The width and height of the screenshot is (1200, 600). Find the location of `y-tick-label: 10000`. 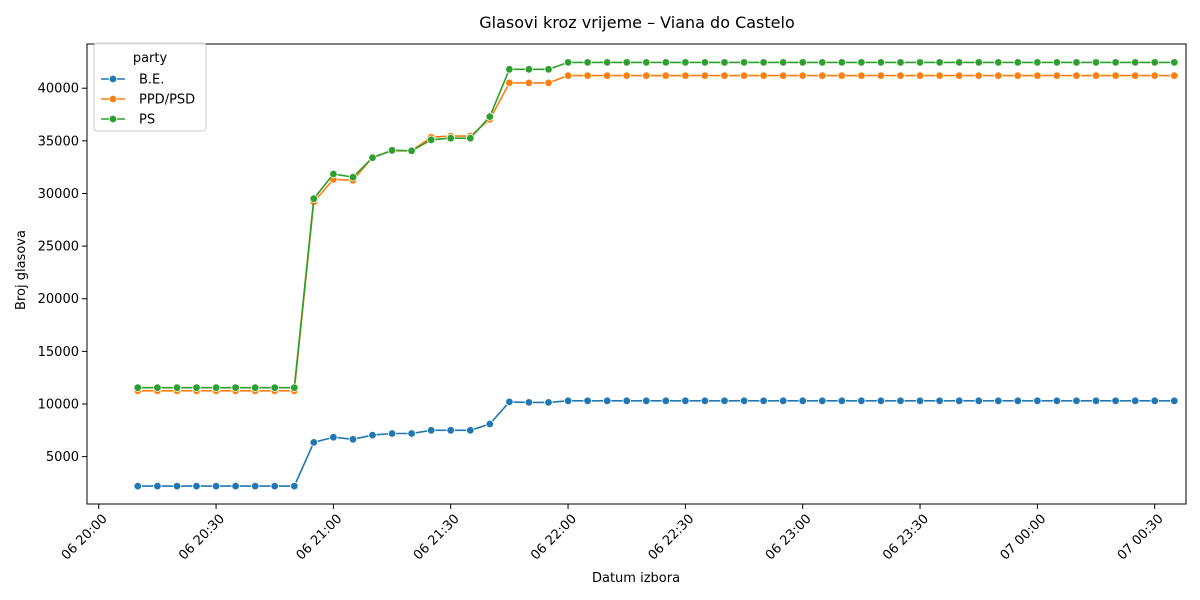

y-tick-label: 10000 is located at coordinates (58, 405).